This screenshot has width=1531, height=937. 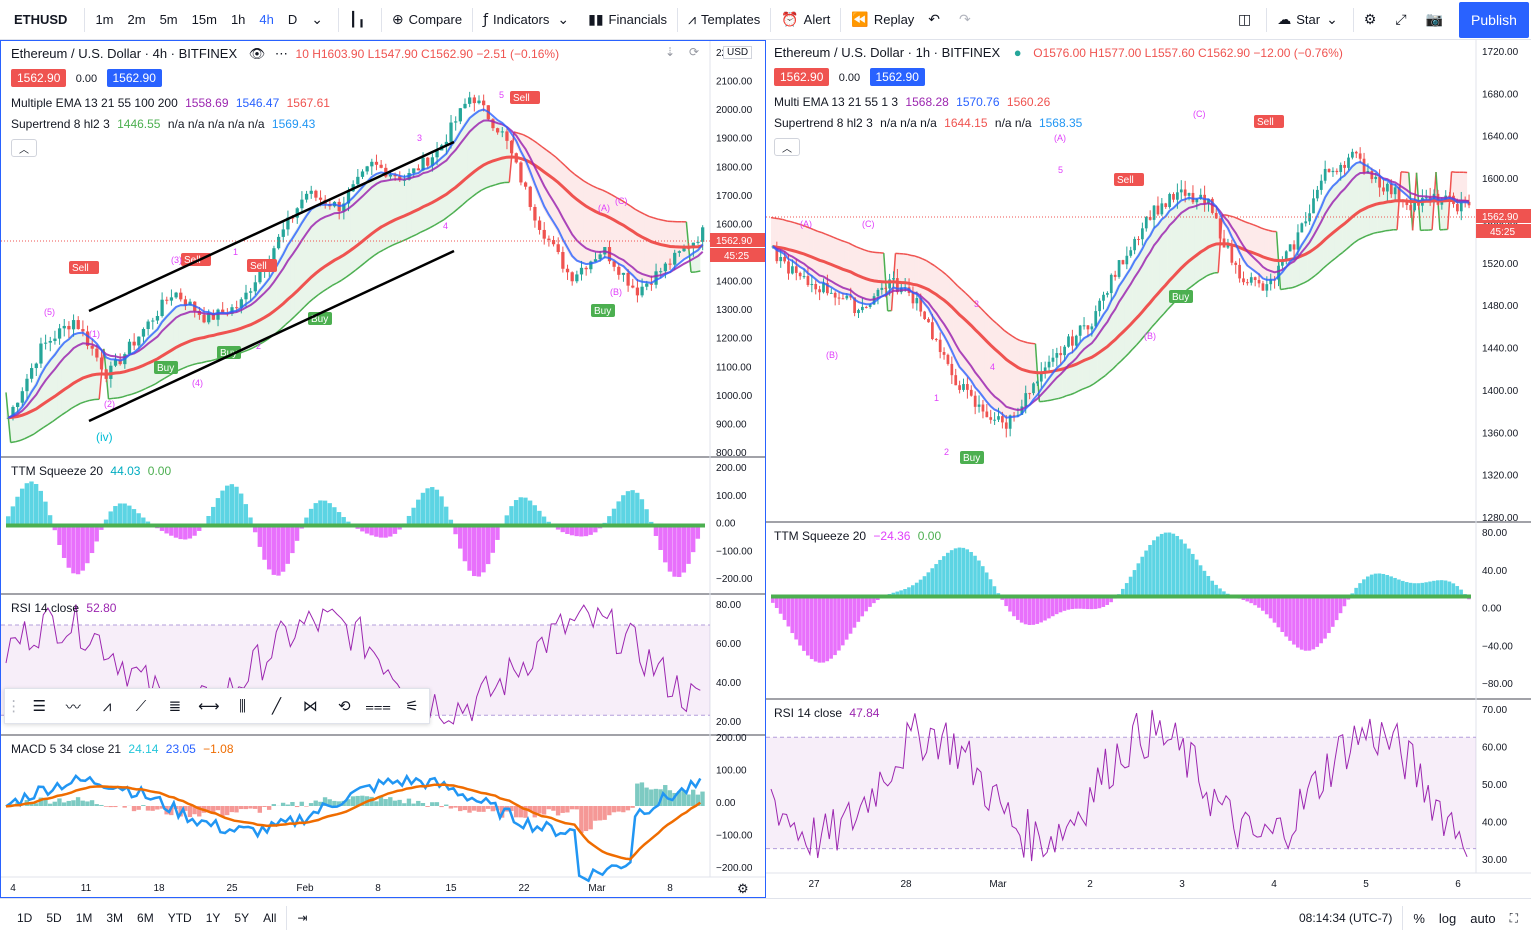 What do you see at coordinates (281, 53) in the screenshot?
I see `more-icon: ⋯` at bounding box center [281, 53].